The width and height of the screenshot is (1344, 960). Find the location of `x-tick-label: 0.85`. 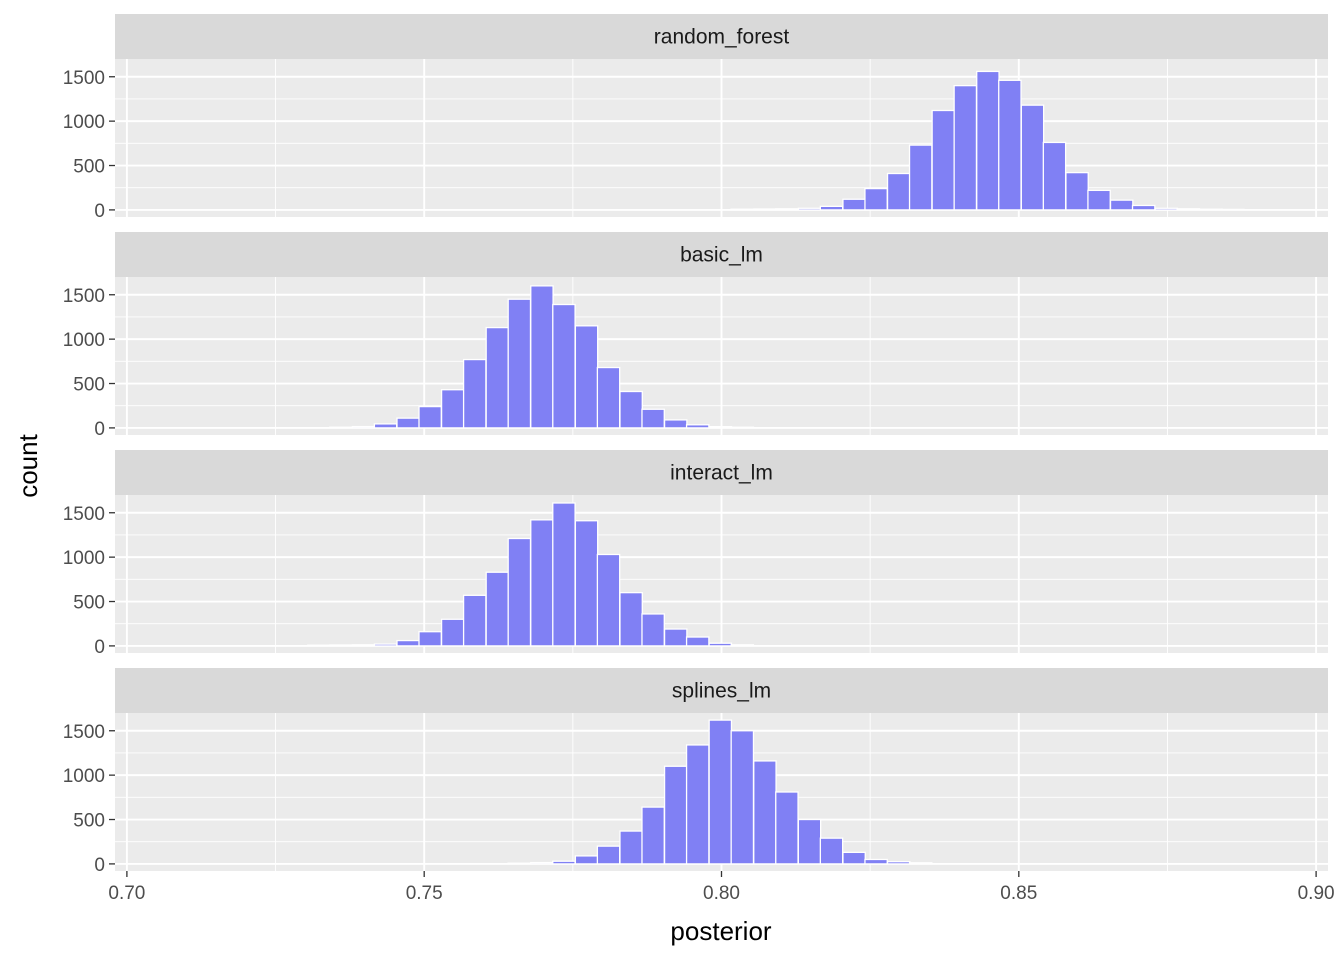

x-tick-label: 0.85 is located at coordinates (1018, 893).